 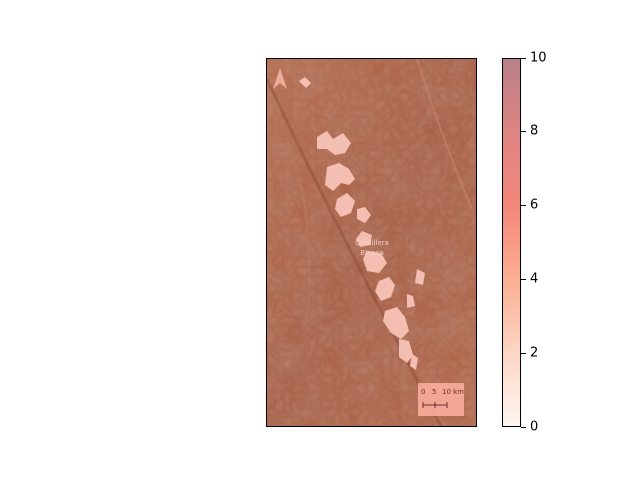 I want to click on scale-label-0: 0, so click(x=423, y=392).